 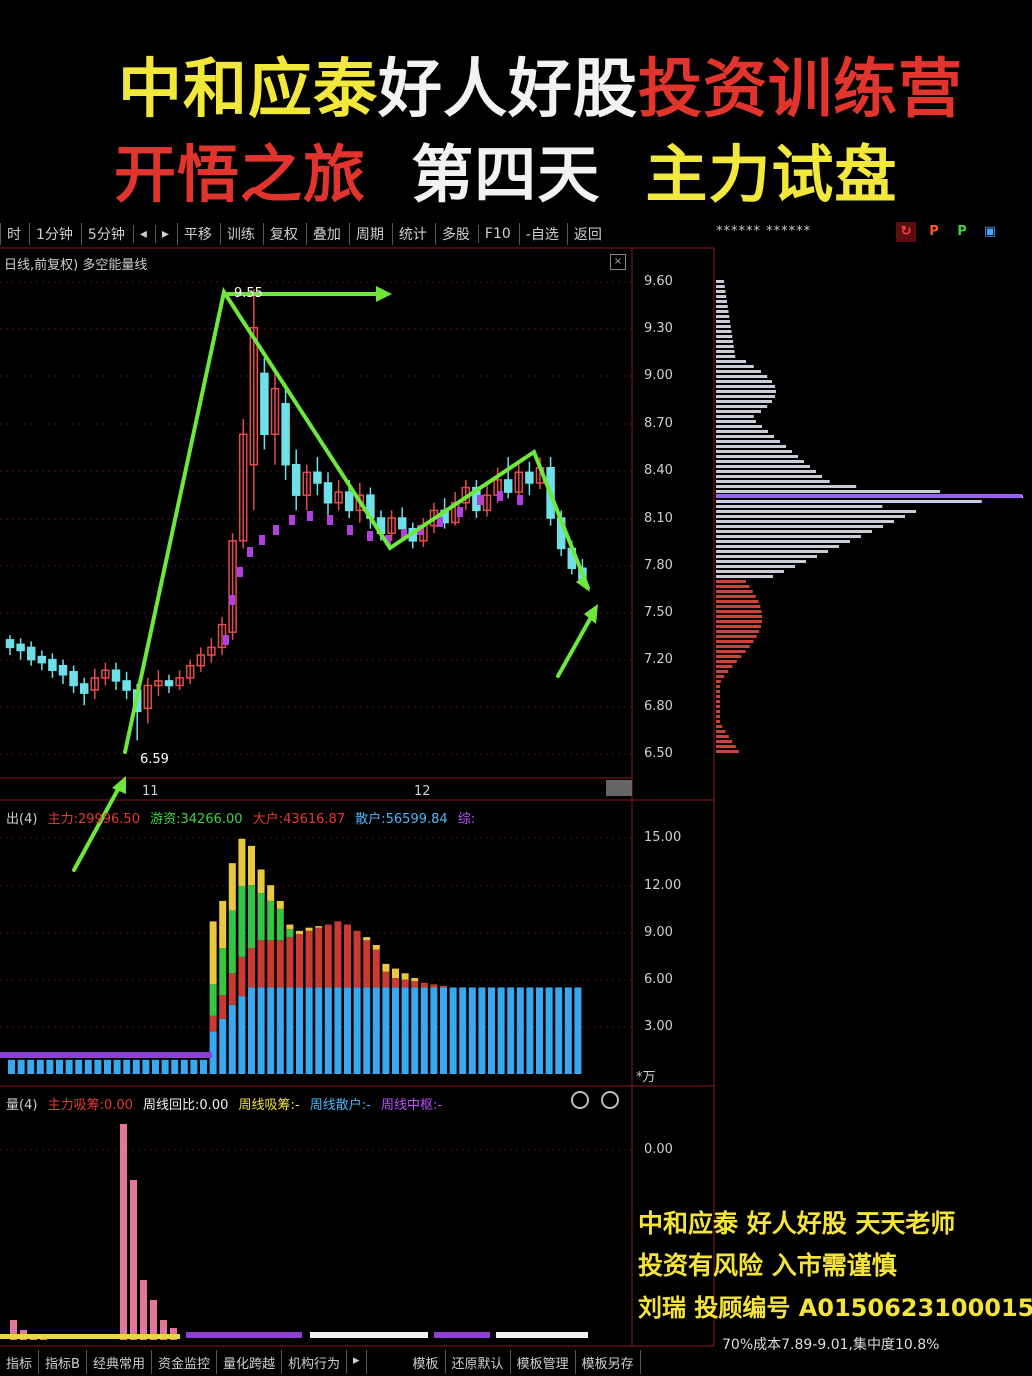 What do you see at coordinates (658, 659) in the screenshot?
I see `y-tick-8: 7.20` at bounding box center [658, 659].